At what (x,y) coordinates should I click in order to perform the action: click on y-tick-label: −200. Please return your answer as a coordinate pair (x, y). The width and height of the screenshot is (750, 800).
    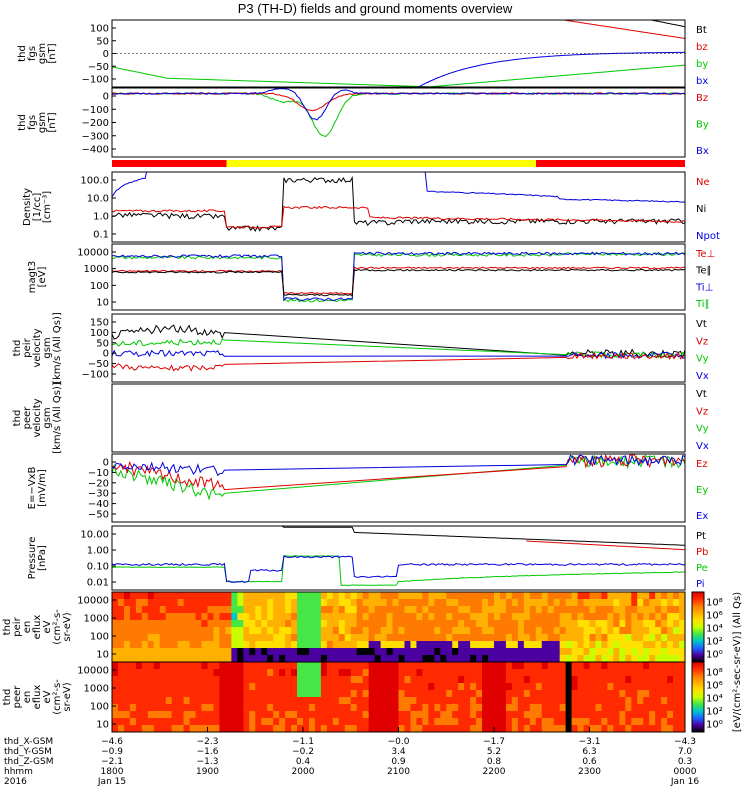
    Looking at the image, I should click on (95, 123).